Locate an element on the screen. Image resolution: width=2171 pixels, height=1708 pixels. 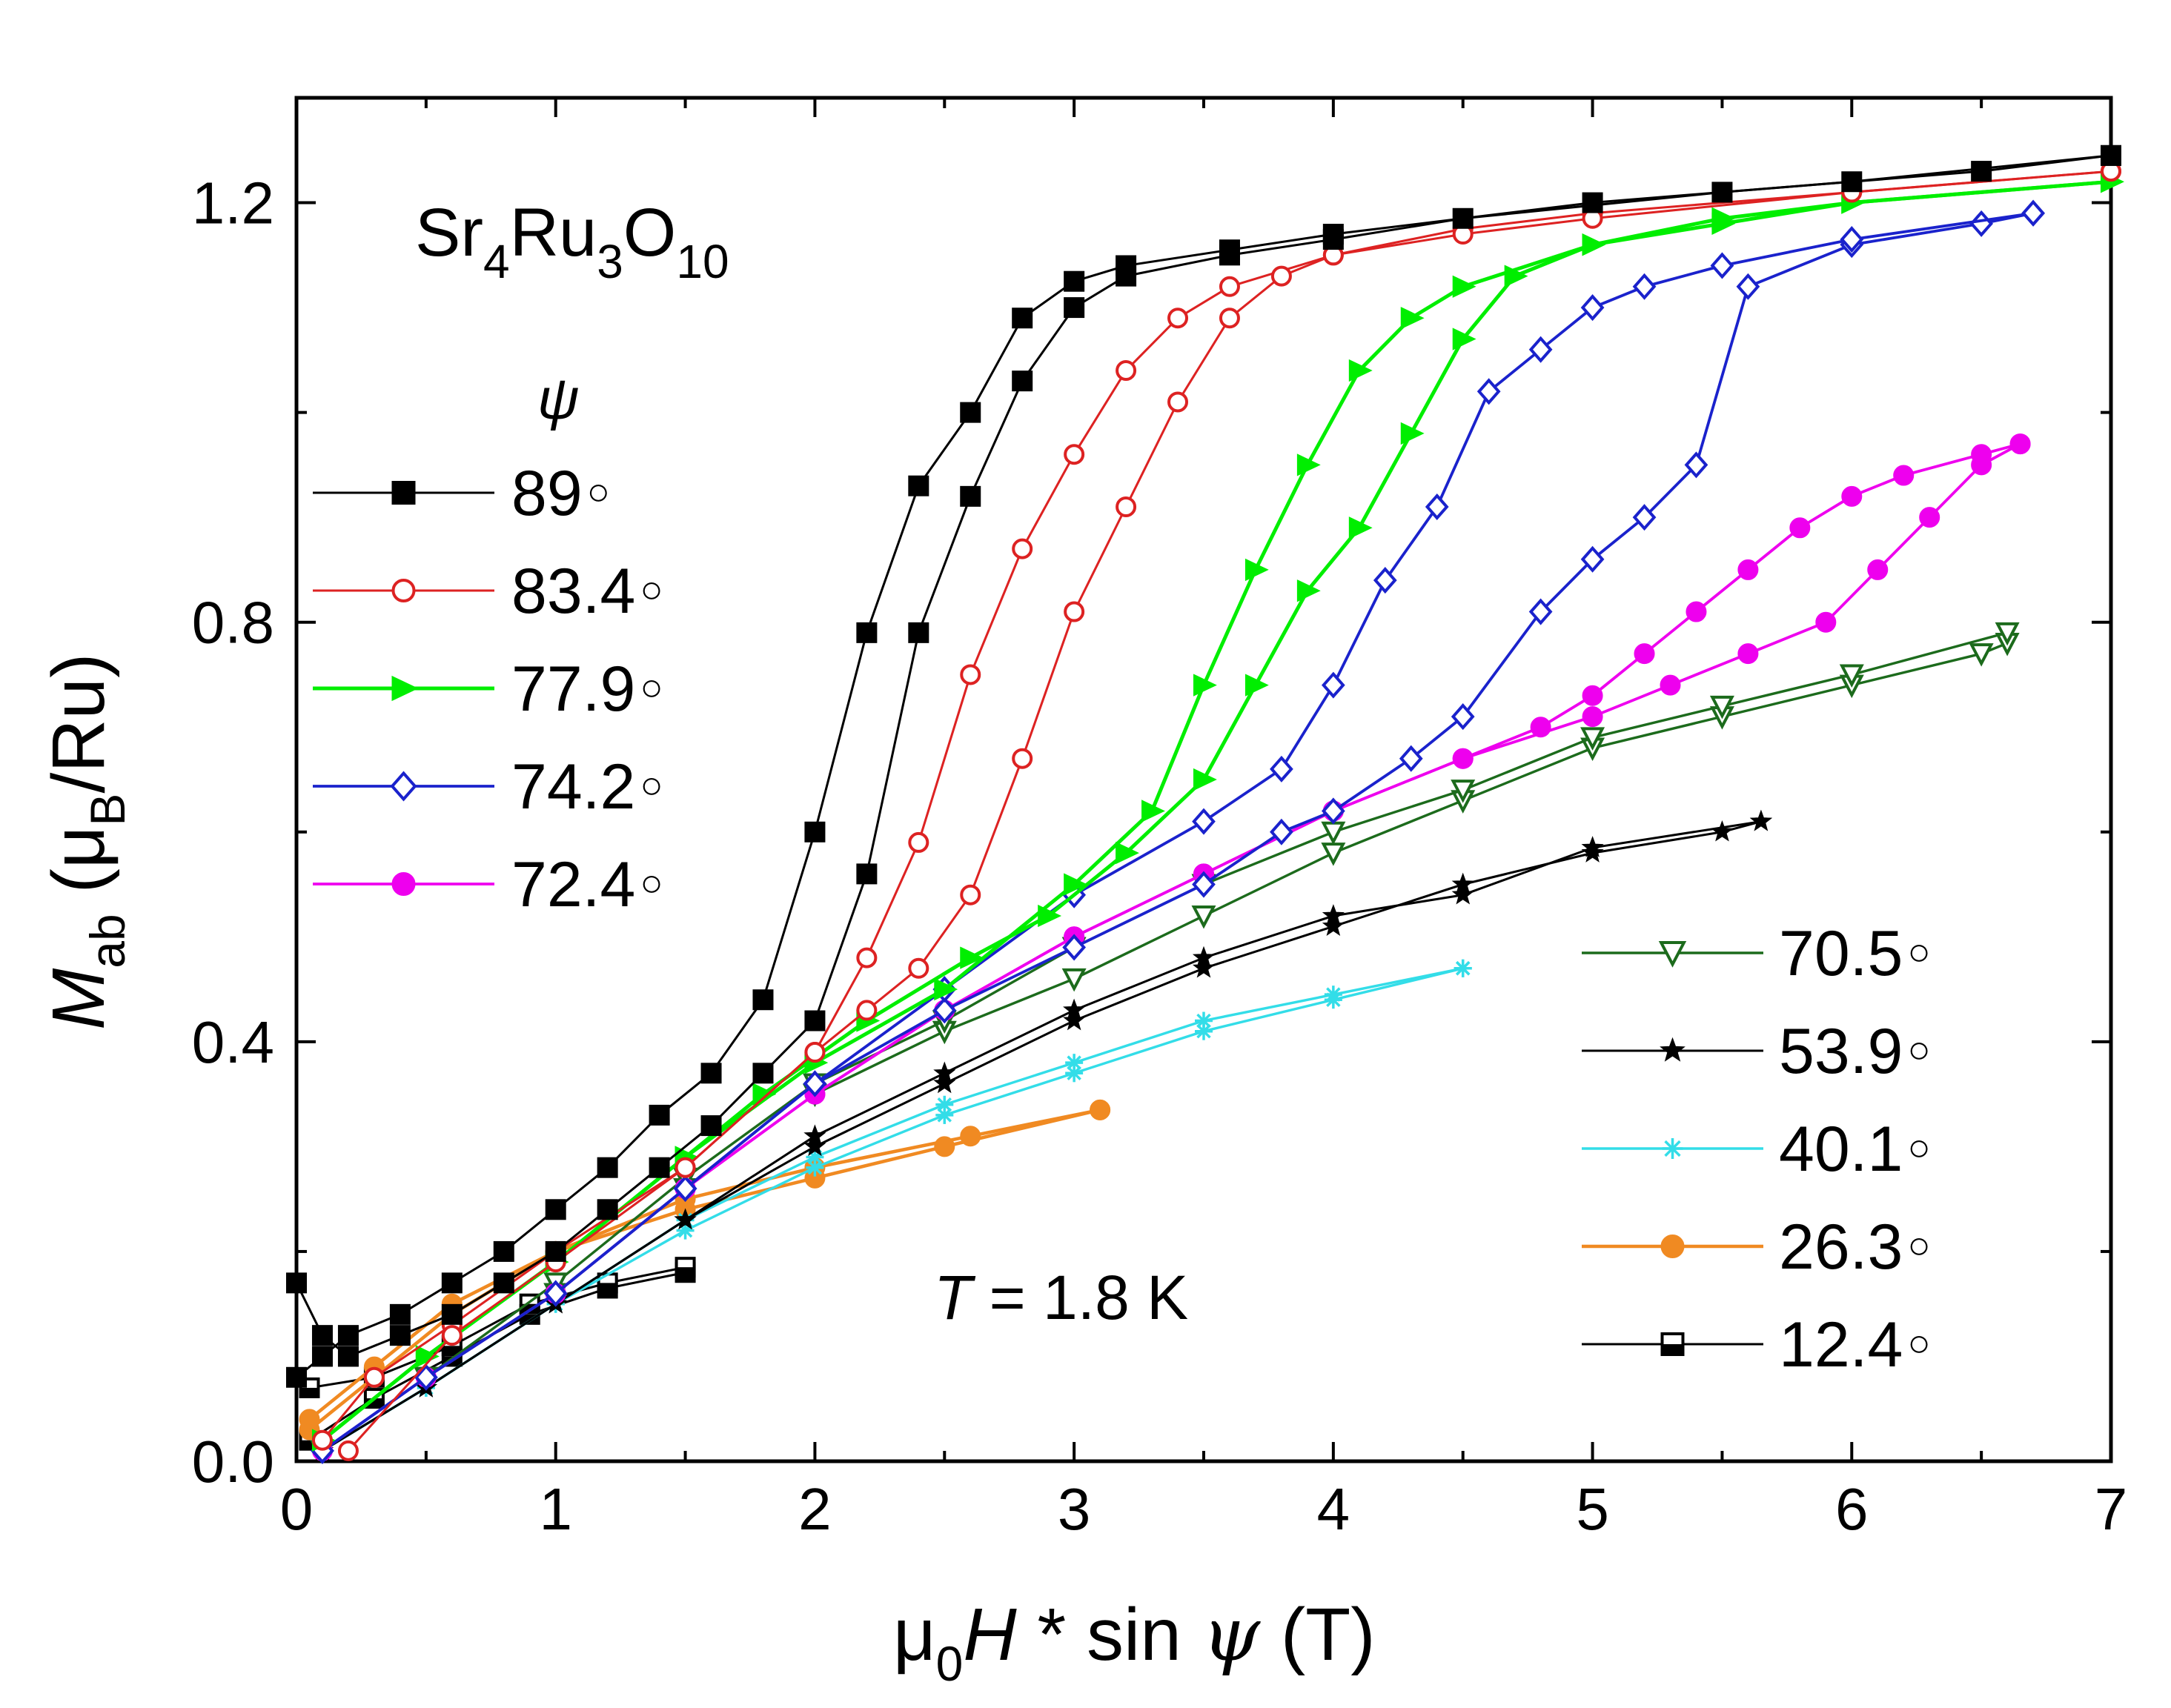
legend-label: 89 ○ is located at coordinates (560, 493).